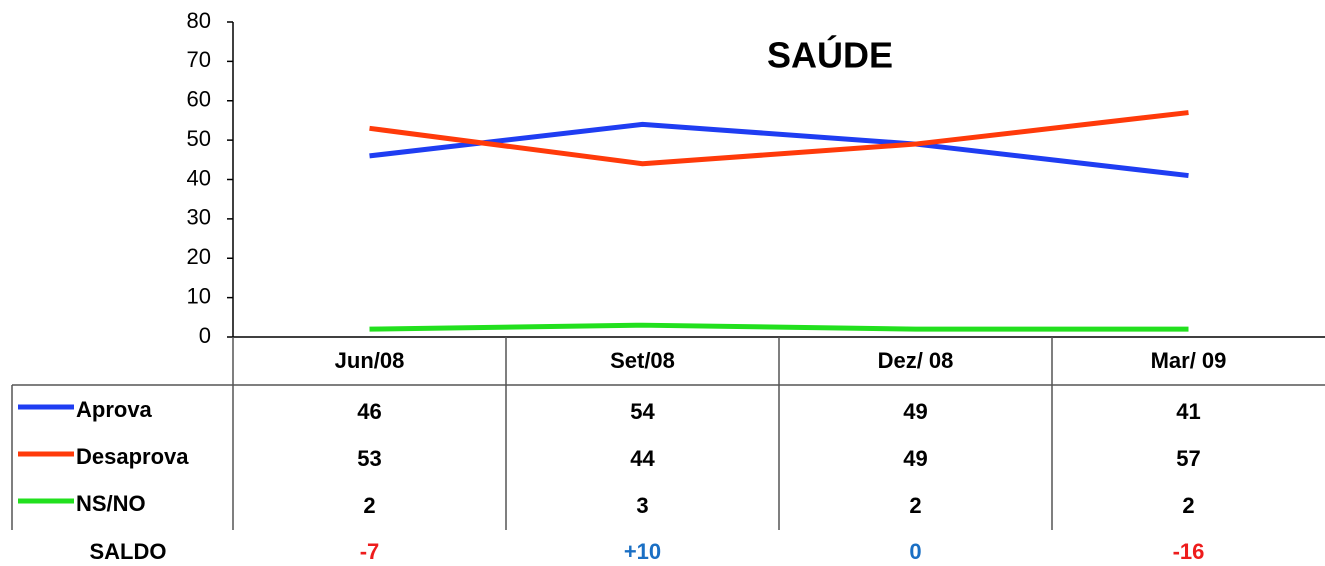 Image resolution: width=1325 pixels, height=566 pixels. What do you see at coordinates (1188, 458) in the screenshot?
I see `table-cell: 57` at bounding box center [1188, 458].